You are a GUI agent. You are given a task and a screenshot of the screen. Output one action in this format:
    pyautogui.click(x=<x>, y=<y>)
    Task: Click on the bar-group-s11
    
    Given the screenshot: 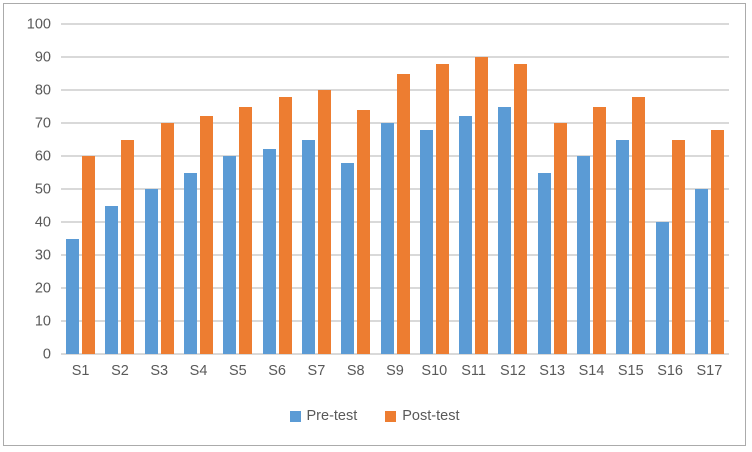 What is the action you would take?
    pyautogui.click(x=473, y=189)
    